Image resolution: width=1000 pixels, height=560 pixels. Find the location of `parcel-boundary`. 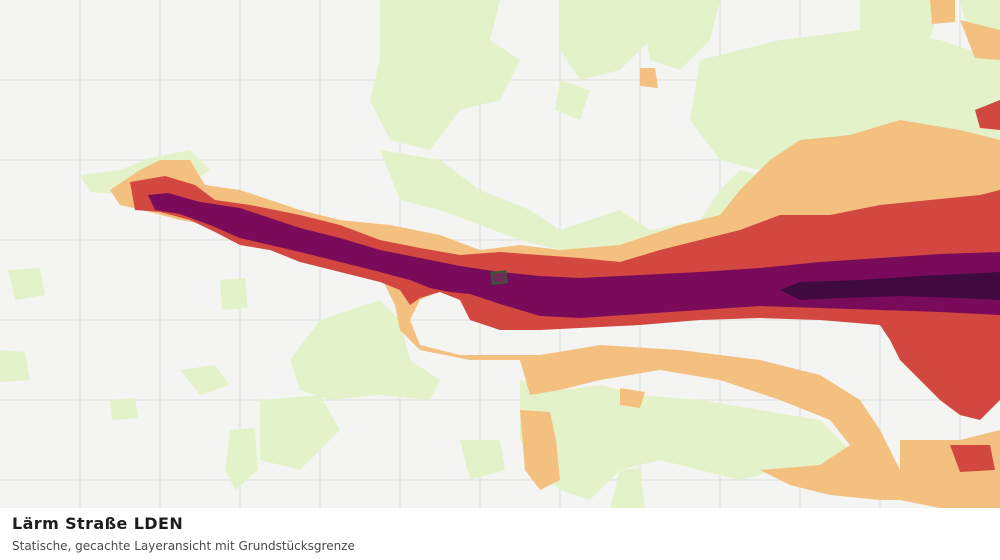

parcel-boundary is located at coordinates (499, 277).